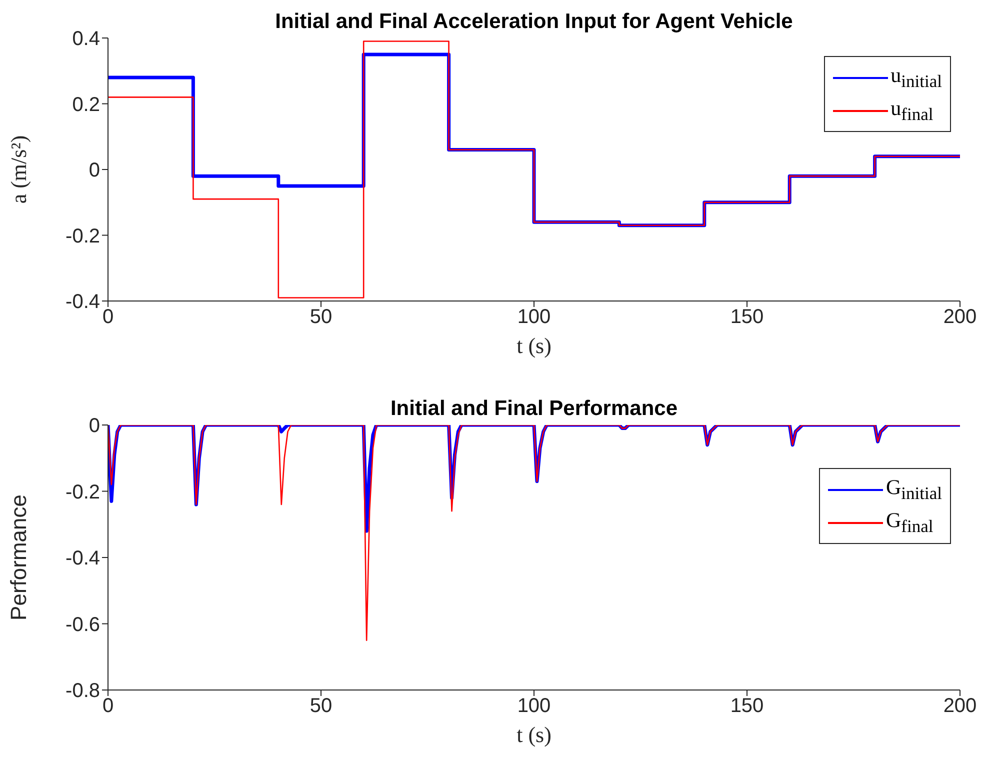  Describe the element at coordinates (83, 691) in the screenshot. I see `y-tick-label: -0.8` at that location.